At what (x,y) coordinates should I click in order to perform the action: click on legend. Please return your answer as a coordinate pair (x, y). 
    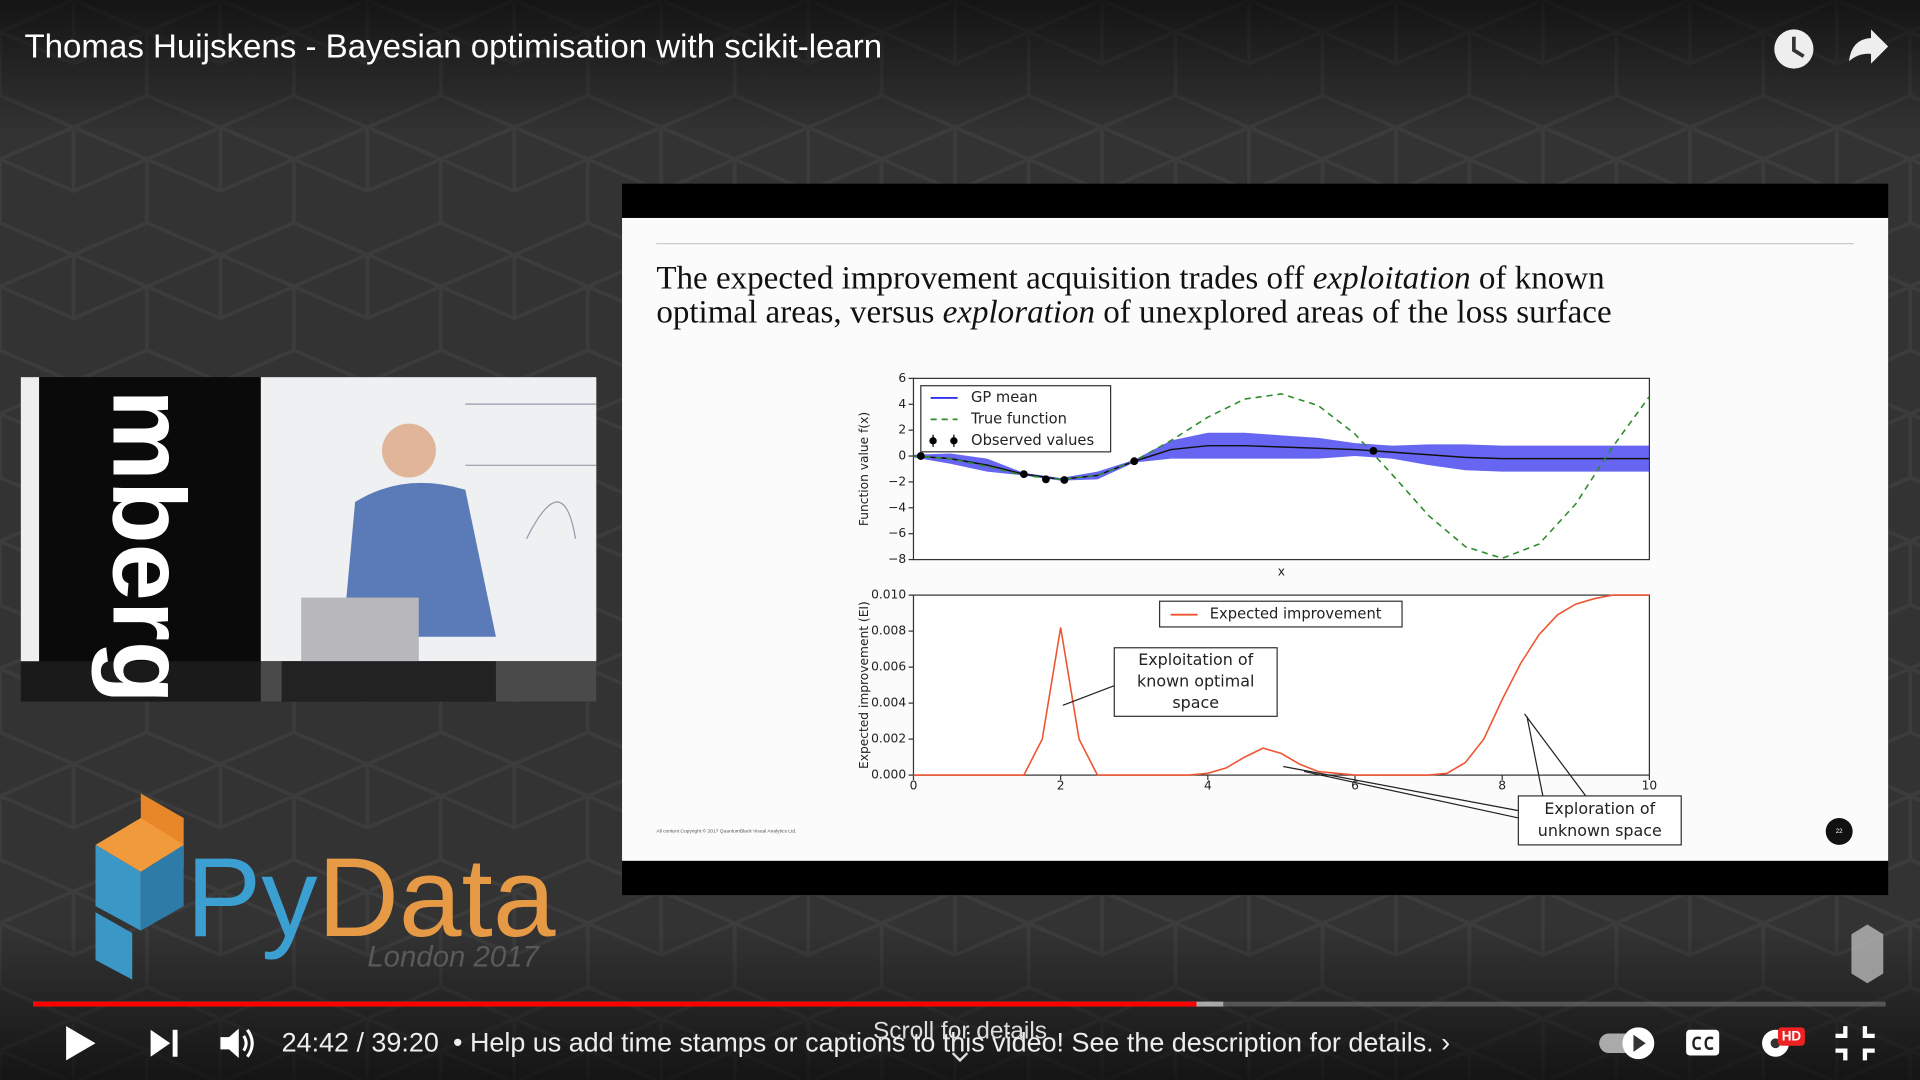
    Looking at the image, I should click on (1280, 614).